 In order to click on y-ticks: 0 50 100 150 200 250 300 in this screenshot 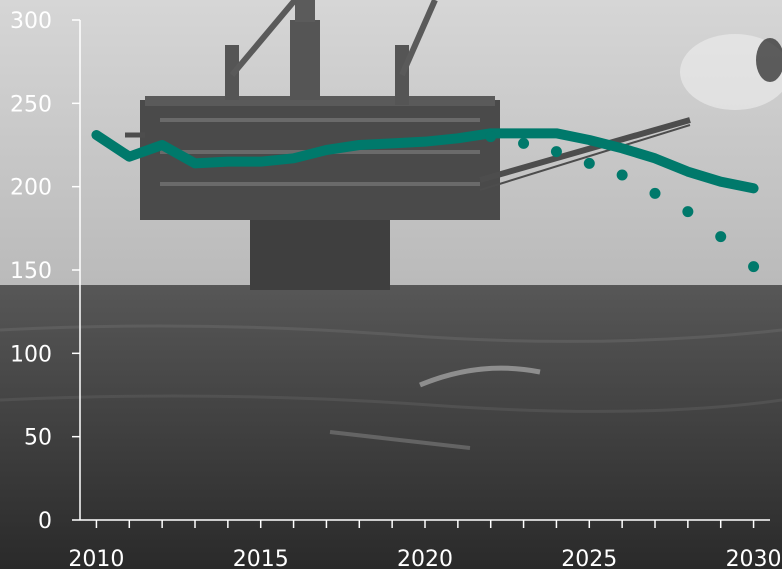, I will do `click(45, 271)`.